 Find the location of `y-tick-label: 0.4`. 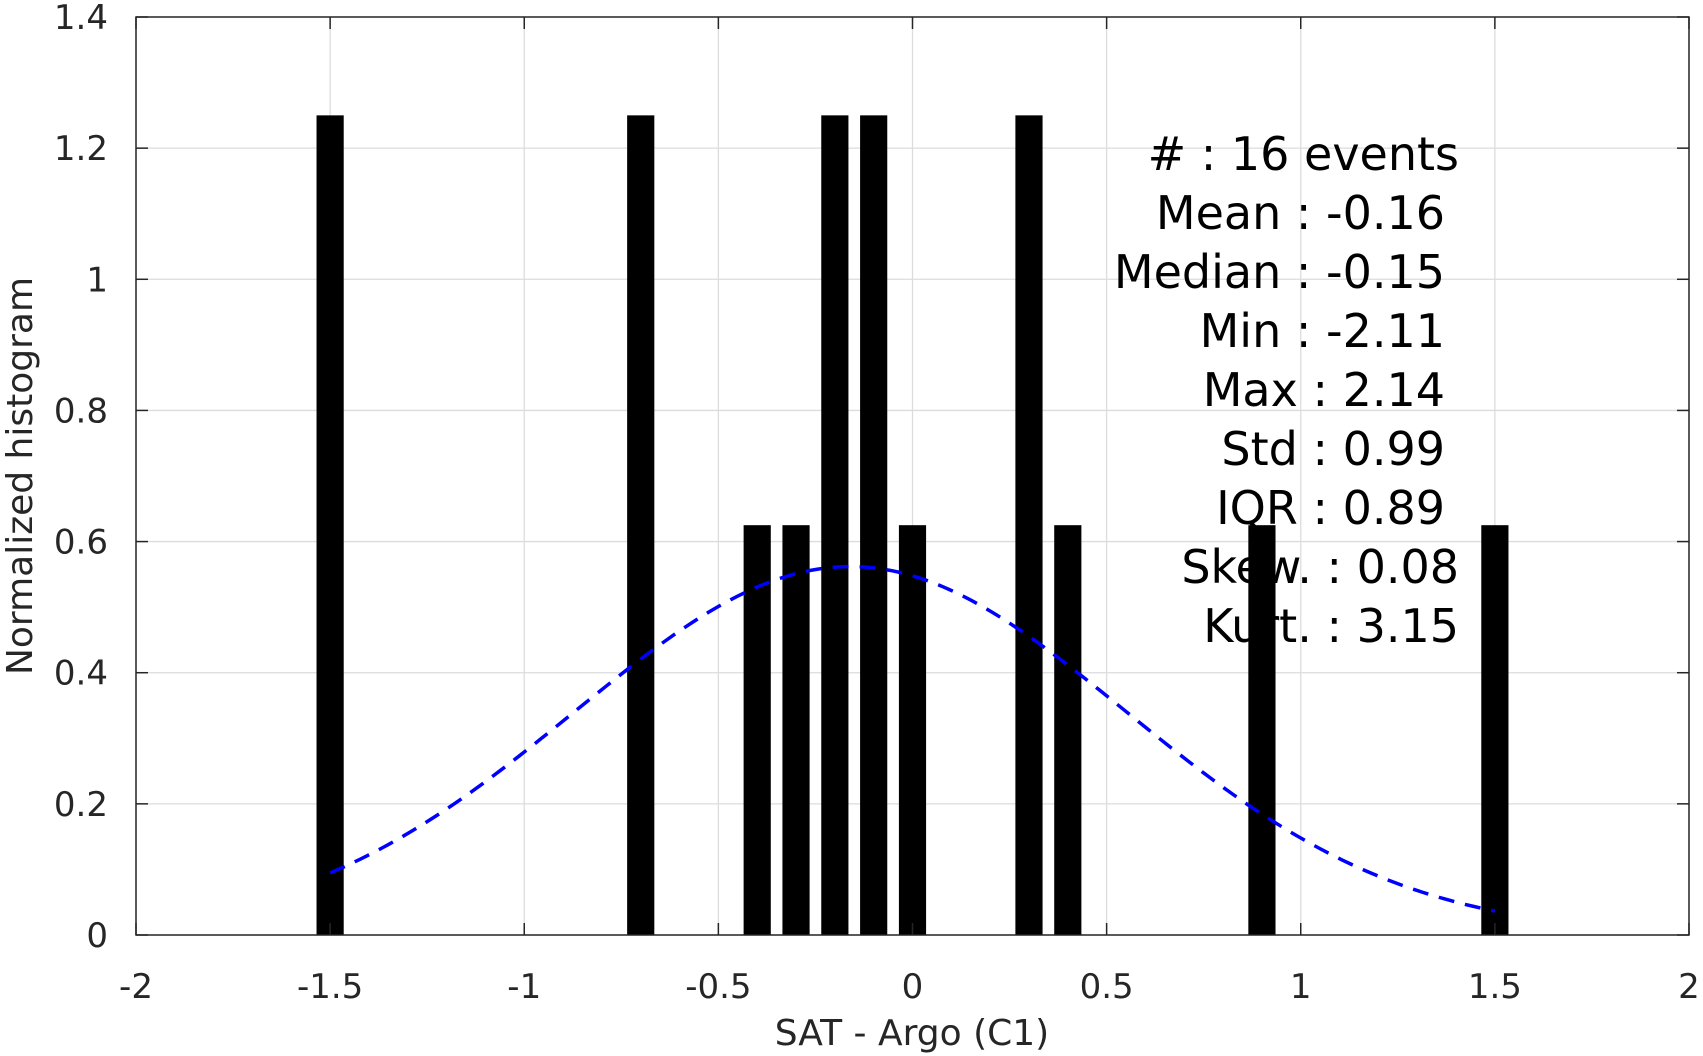

y-tick-label: 0.4 is located at coordinates (81, 674).